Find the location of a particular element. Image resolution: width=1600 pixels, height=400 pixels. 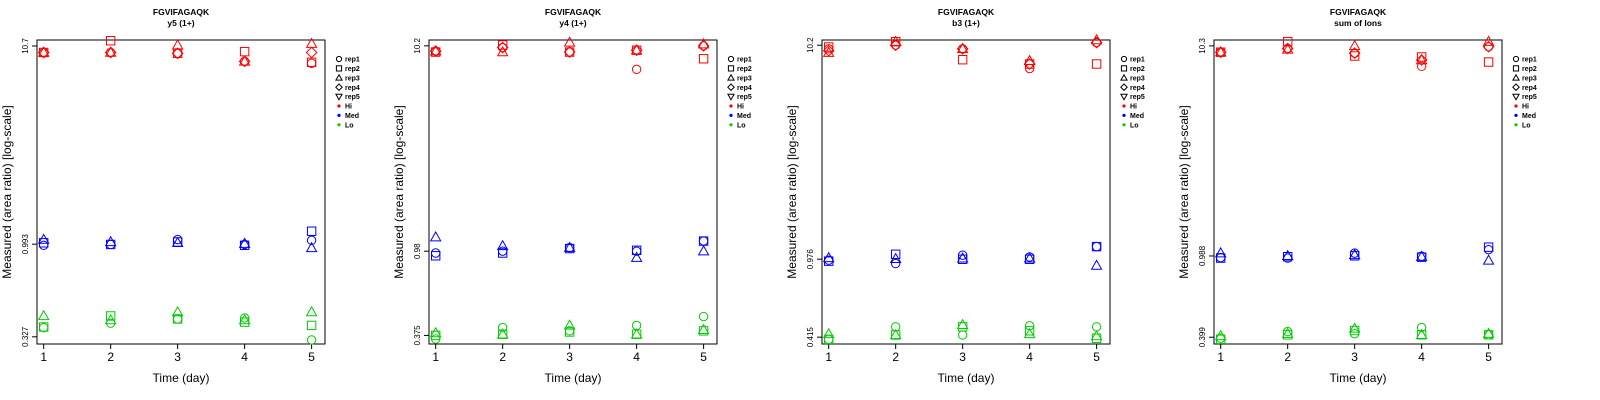

legend-marker-lo is located at coordinates (731, 125).